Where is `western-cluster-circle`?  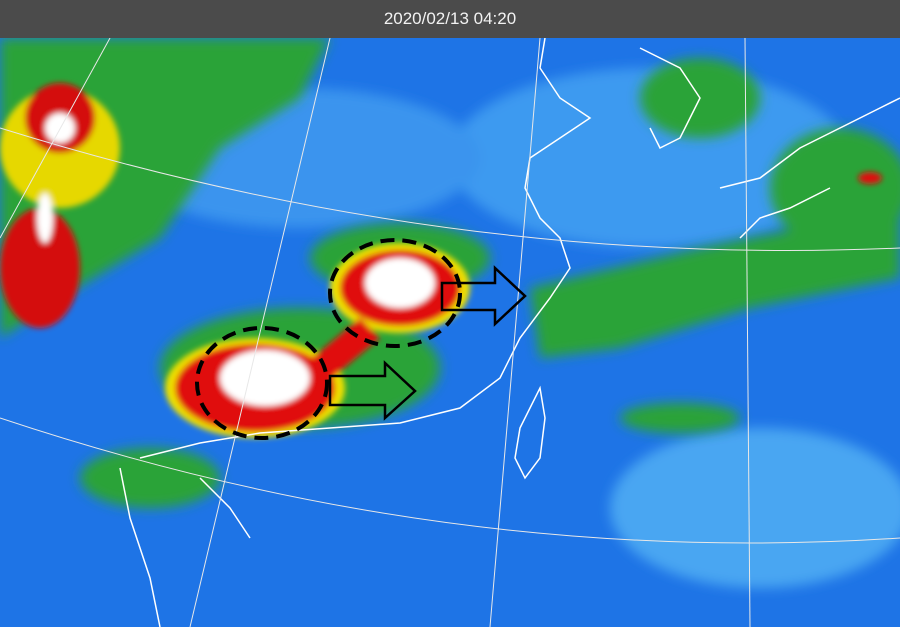
western-cluster-circle is located at coordinates (262, 383).